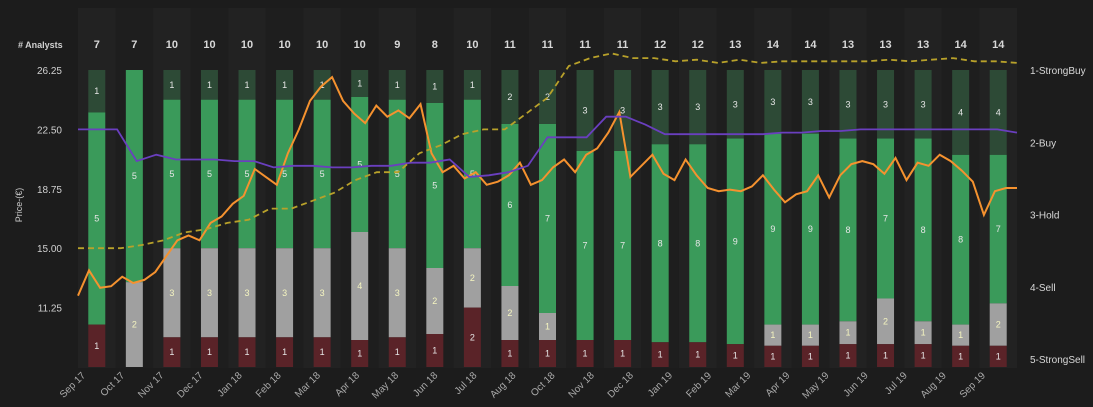 The width and height of the screenshot is (1093, 407). I want to click on analyst-count: 14, so click(961, 45).